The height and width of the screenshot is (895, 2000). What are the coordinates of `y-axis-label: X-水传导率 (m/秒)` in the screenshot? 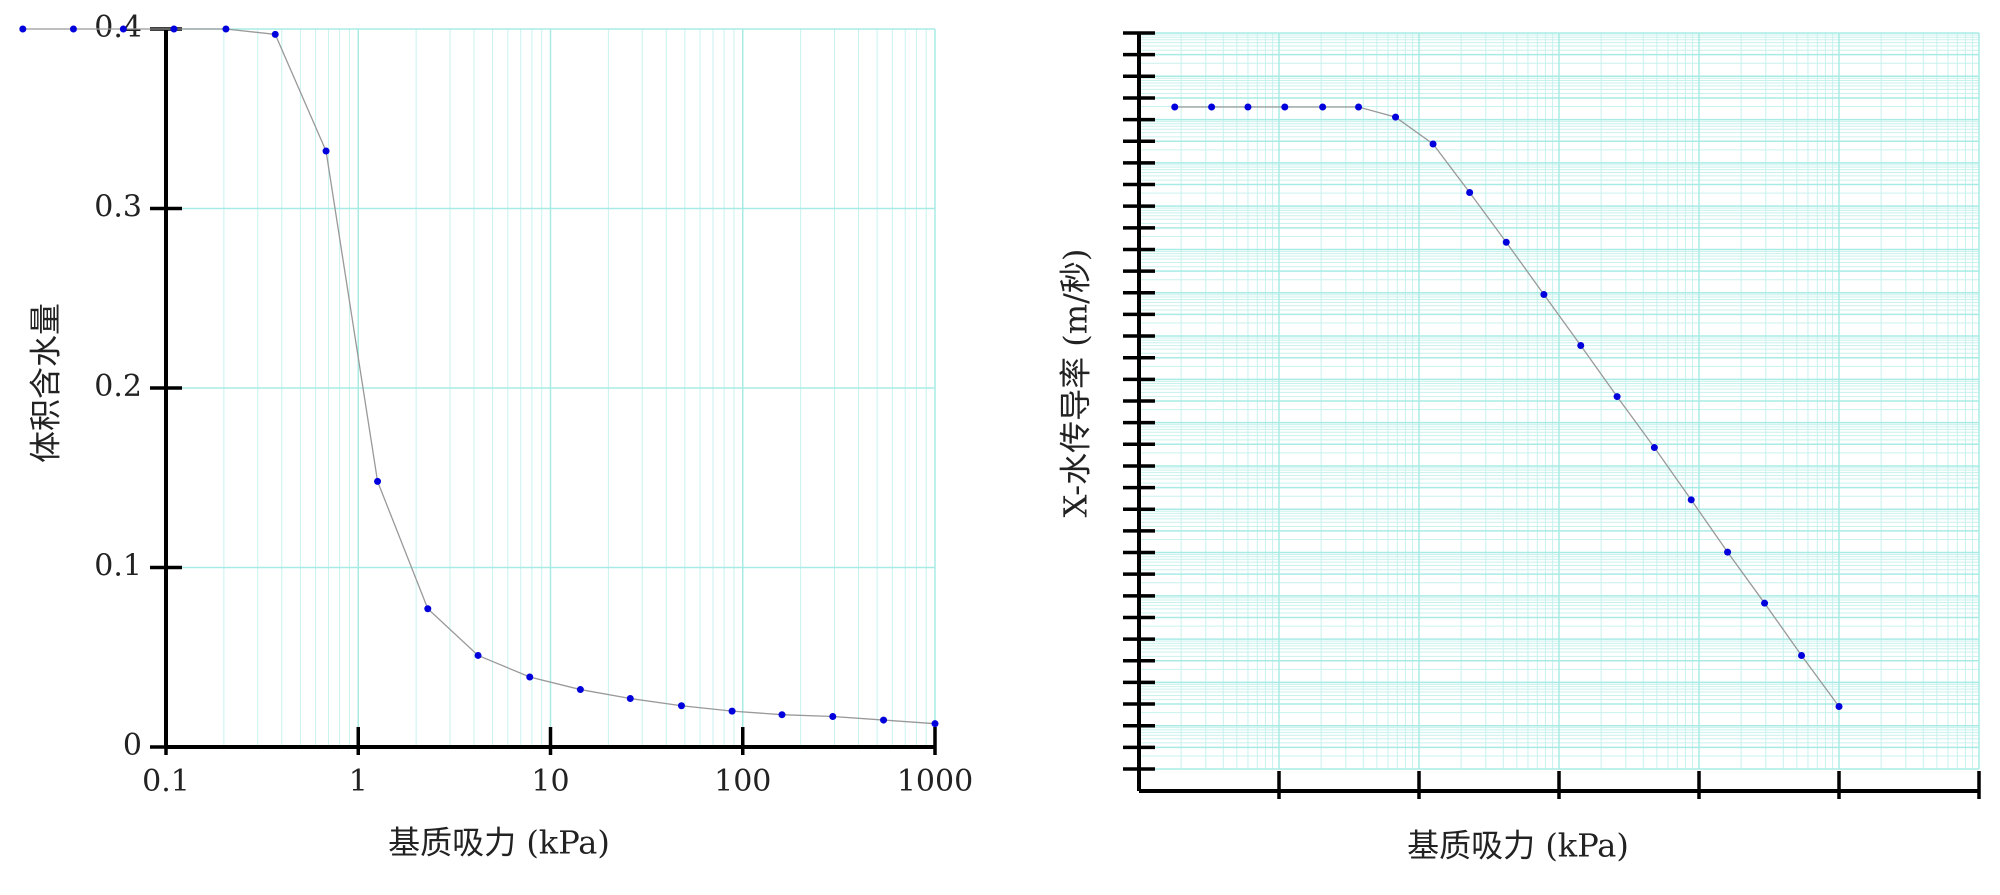 It's located at (1076, 383).